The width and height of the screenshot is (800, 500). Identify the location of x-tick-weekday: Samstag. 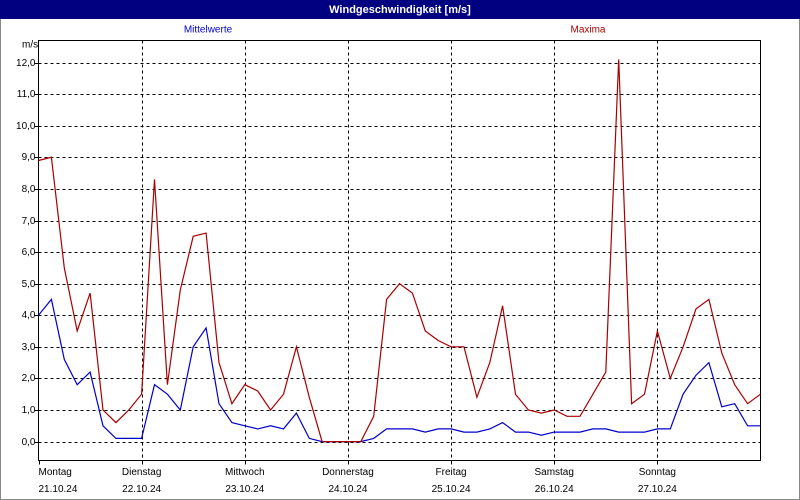
(553, 472).